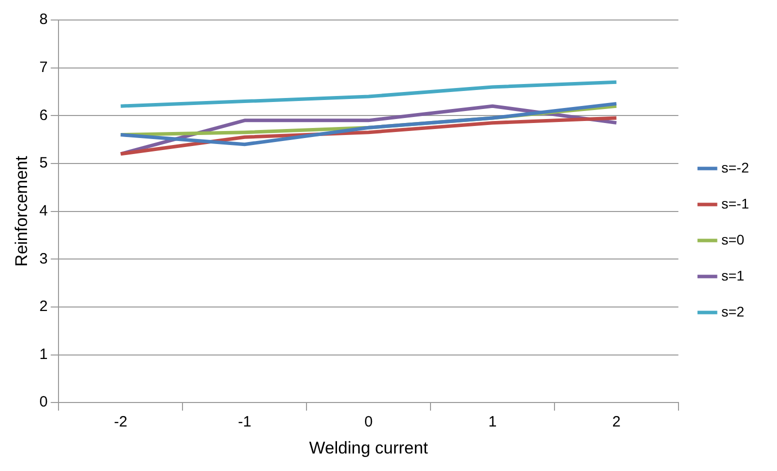  What do you see at coordinates (616, 422) in the screenshot?
I see `x-tick-label: 2` at bounding box center [616, 422].